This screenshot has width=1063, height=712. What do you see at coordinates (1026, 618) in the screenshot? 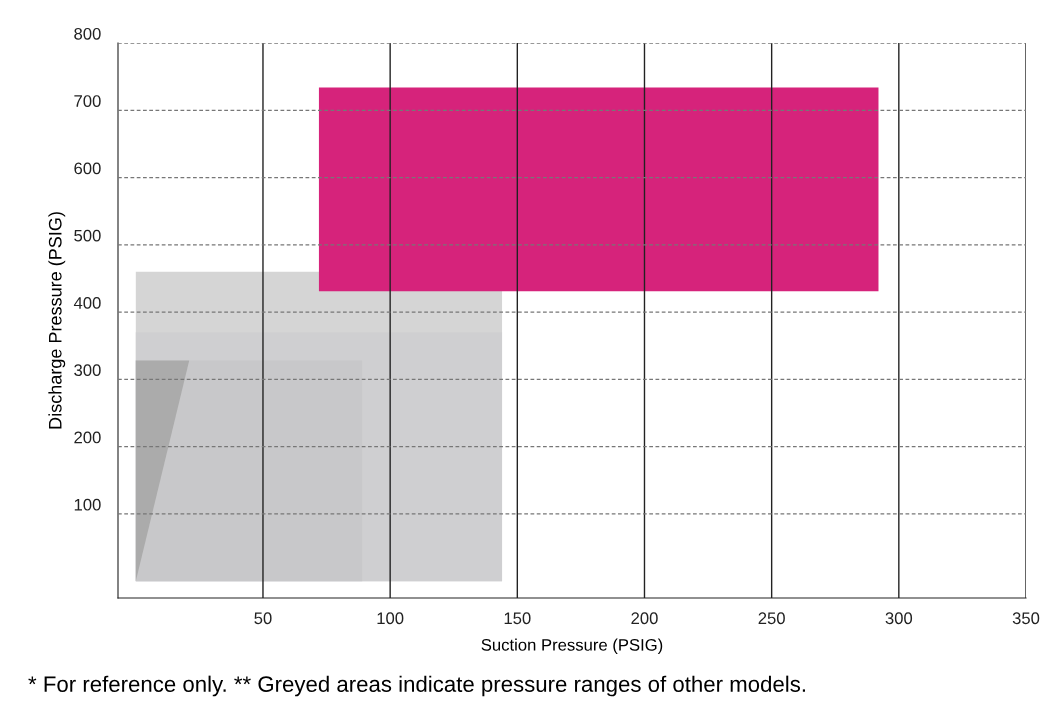
I see `x-tick-label: 350` at bounding box center [1026, 618].